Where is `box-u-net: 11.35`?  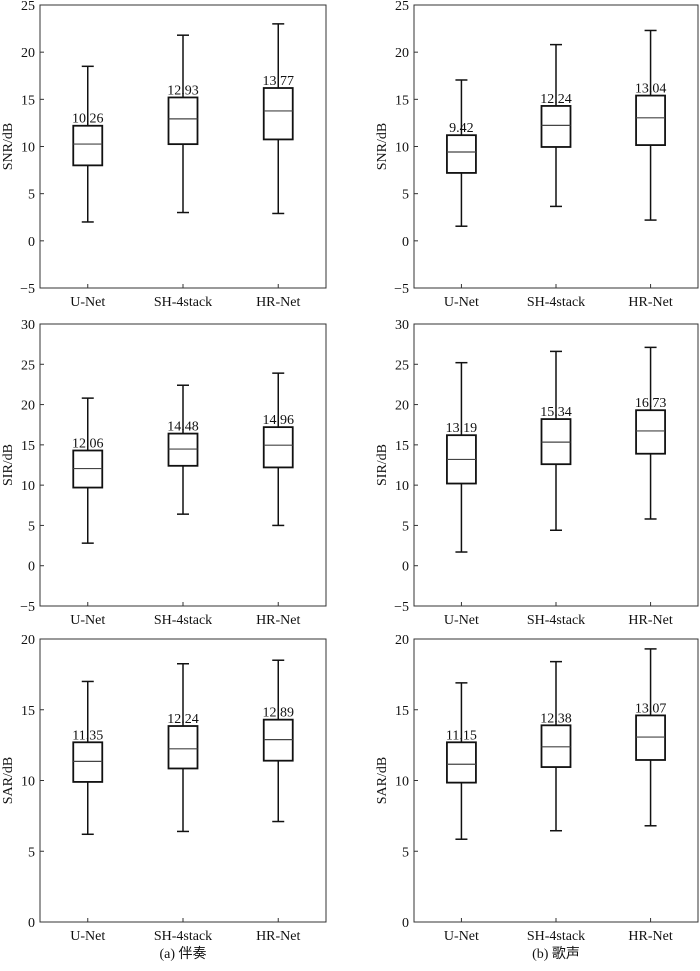
box-u-net: 11.35 is located at coordinates (88, 758).